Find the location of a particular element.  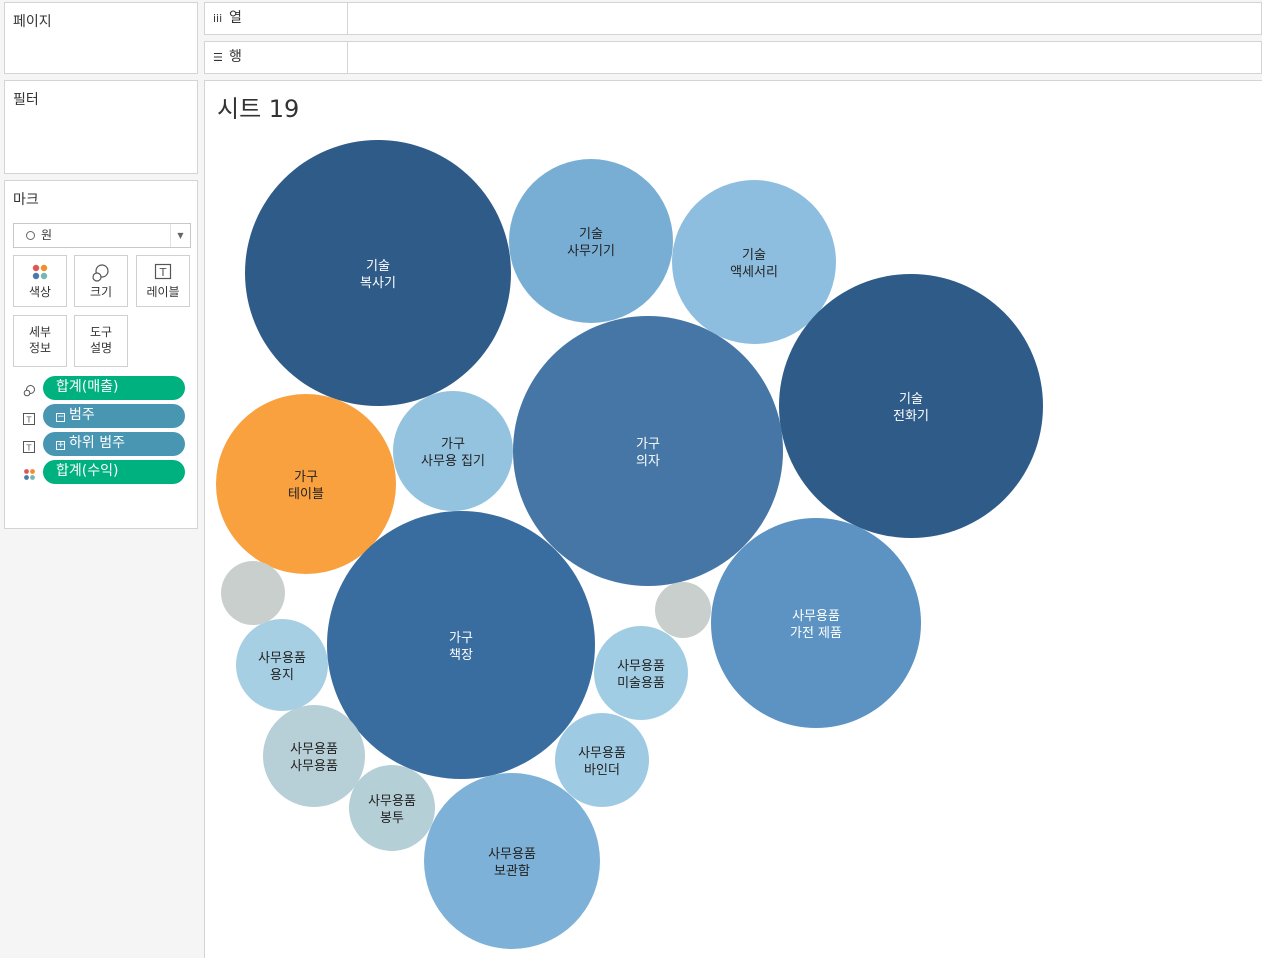

filters-shelf: 필터 is located at coordinates (101, 127).